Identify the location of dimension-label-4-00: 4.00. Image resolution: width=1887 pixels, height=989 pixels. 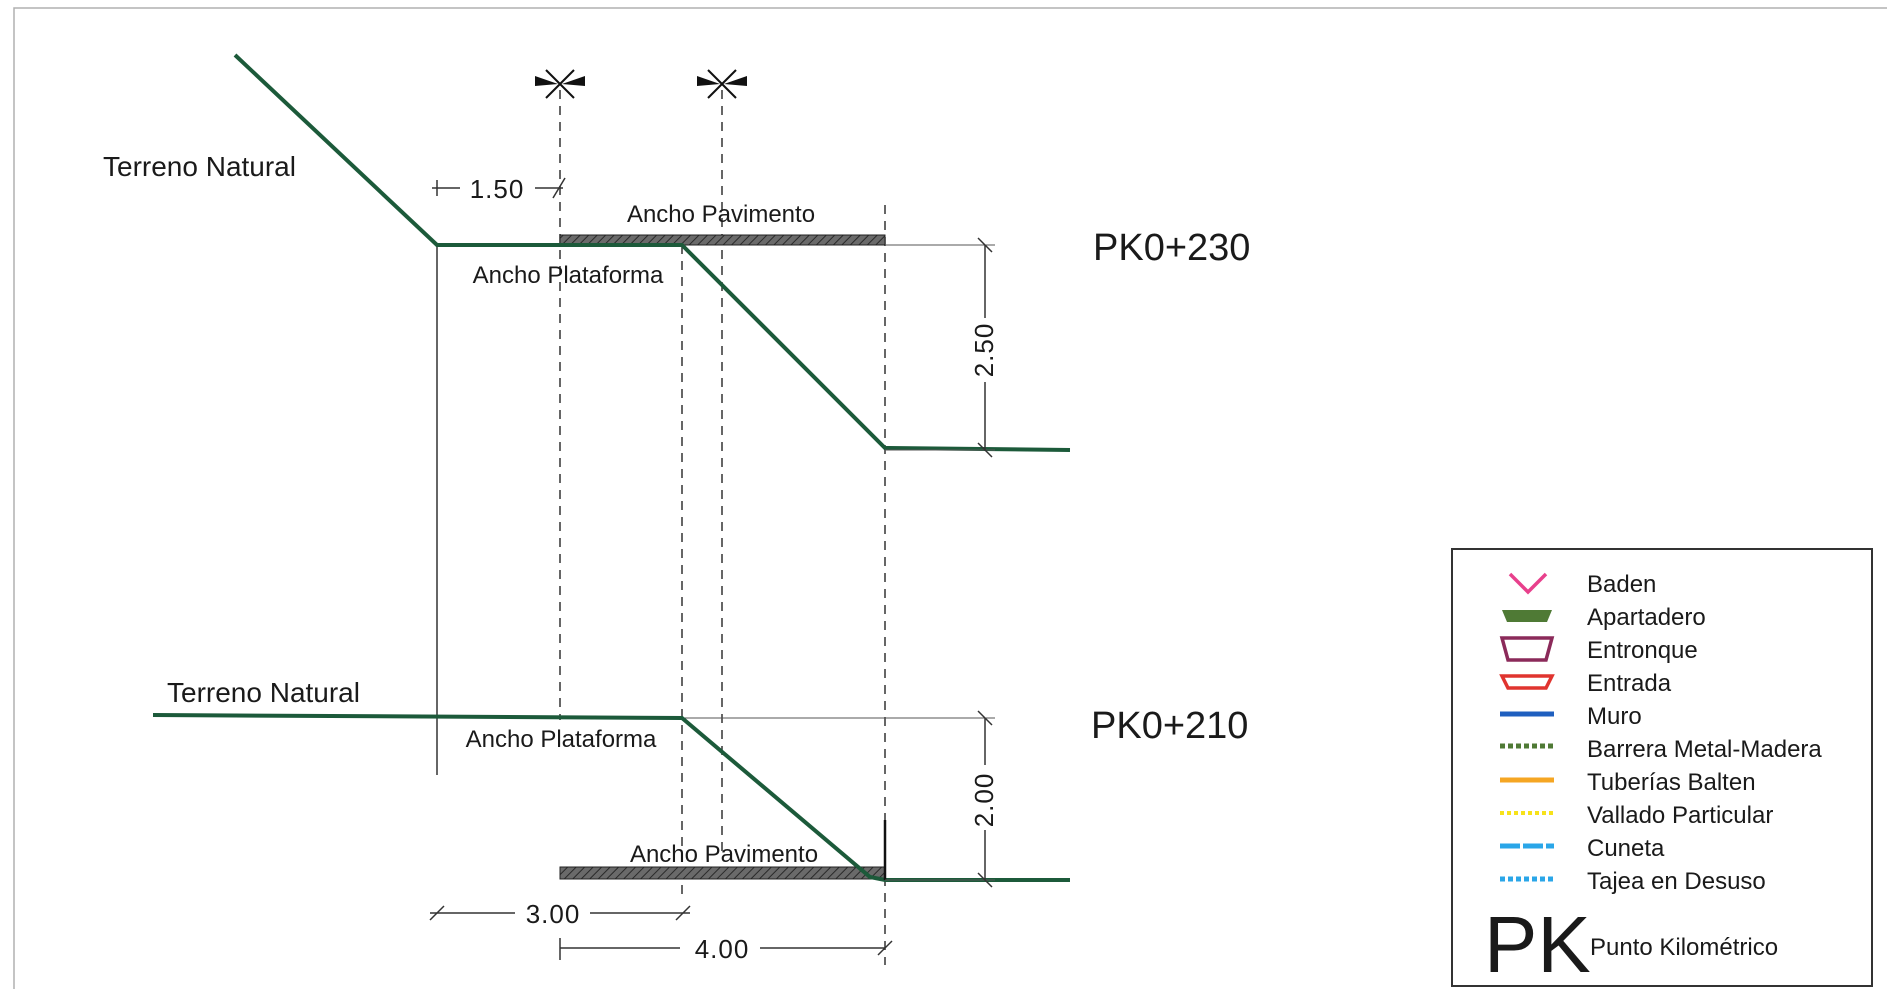
(722, 949).